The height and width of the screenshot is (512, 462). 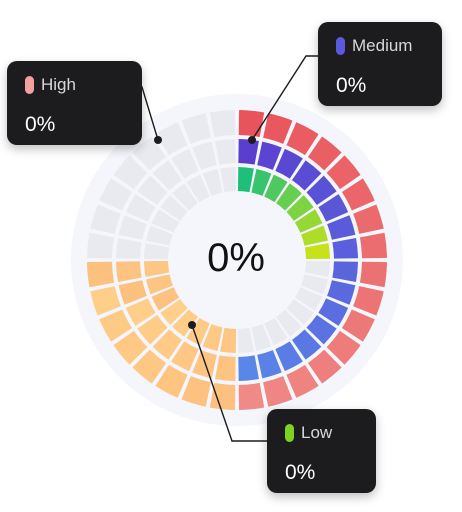 I want to click on tooltip-low: Low 0%, so click(x=321, y=451).